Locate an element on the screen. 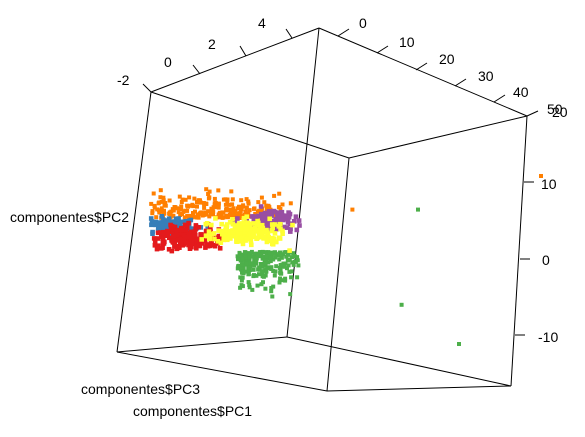 The width and height of the screenshot is (585, 437). tick-label: -10 is located at coordinates (548, 337).